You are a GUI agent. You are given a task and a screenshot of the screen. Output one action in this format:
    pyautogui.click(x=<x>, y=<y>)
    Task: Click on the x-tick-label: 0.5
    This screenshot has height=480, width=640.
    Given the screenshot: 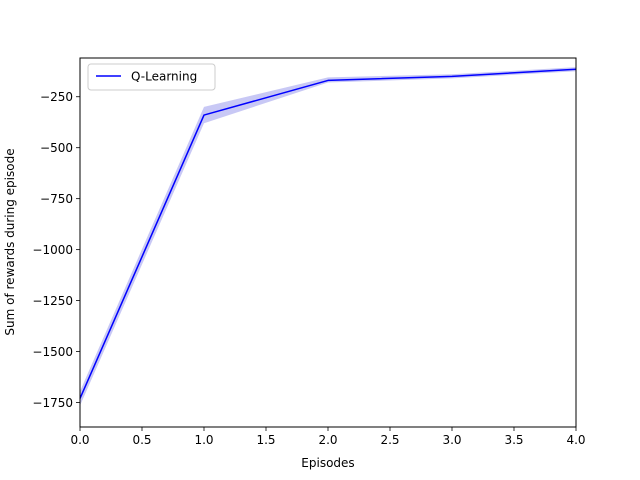 What is the action you would take?
    pyautogui.click(x=141, y=440)
    